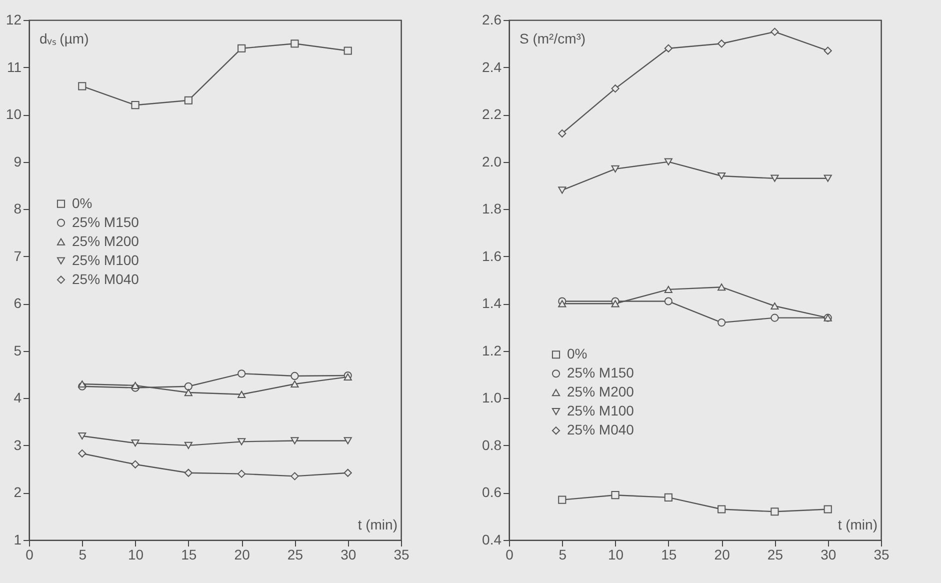  What do you see at coordinates (553, 38) in the screenshot?
I see `y-axis-title: S (m²/cm³)` at bounding box center [553, 38].